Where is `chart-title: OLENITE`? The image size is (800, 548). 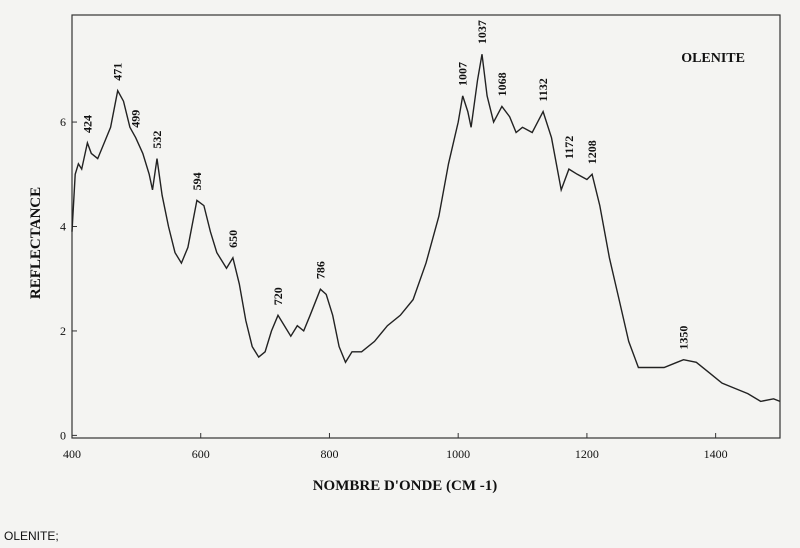
chart-title: OLENITE is located at coordinates (713, 58).